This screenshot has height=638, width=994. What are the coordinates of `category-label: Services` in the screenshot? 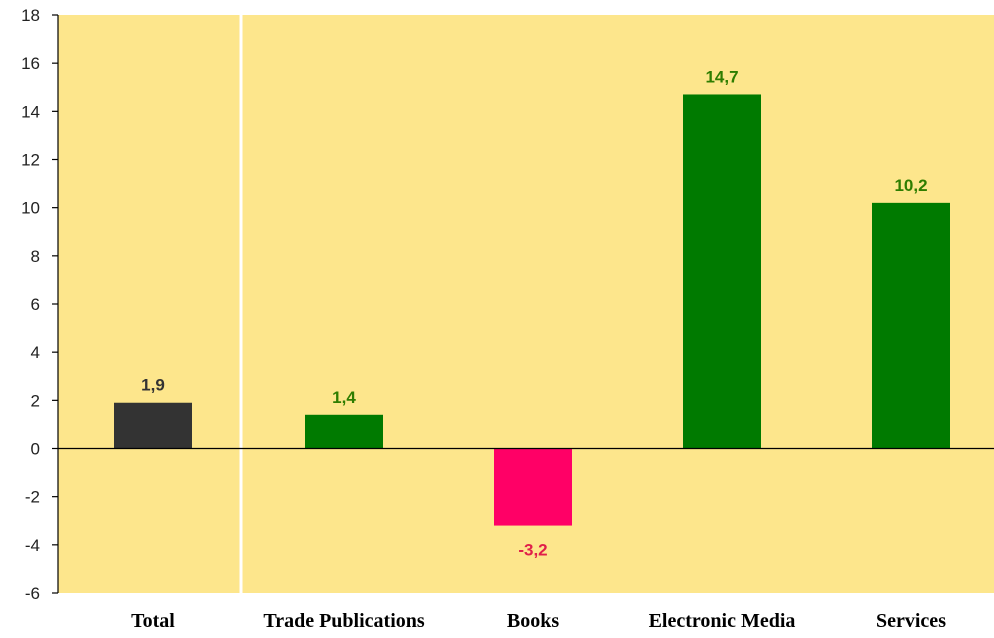 It's located at (911, 621).